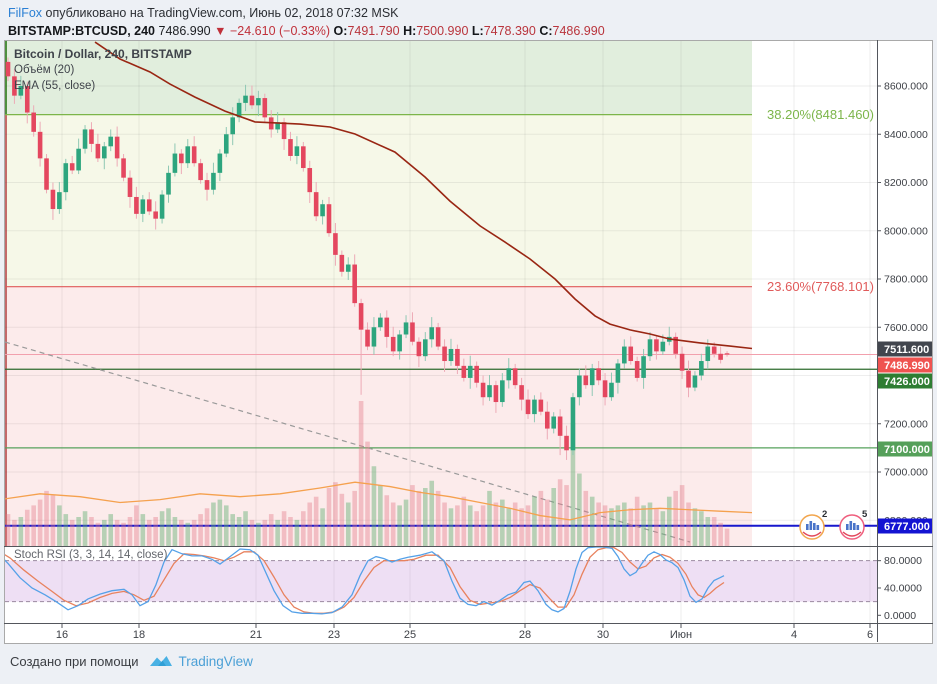 The width and height of the screenshot is (937, 684). I want to click on svg-text: 80.0000, so click(903, 561).